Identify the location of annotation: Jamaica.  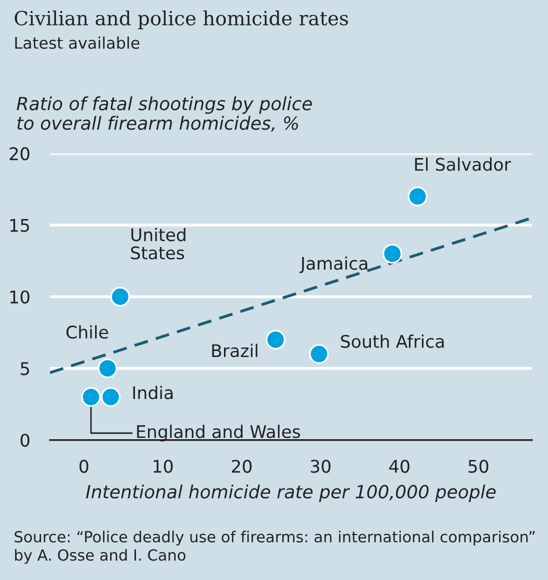
(334, 265).